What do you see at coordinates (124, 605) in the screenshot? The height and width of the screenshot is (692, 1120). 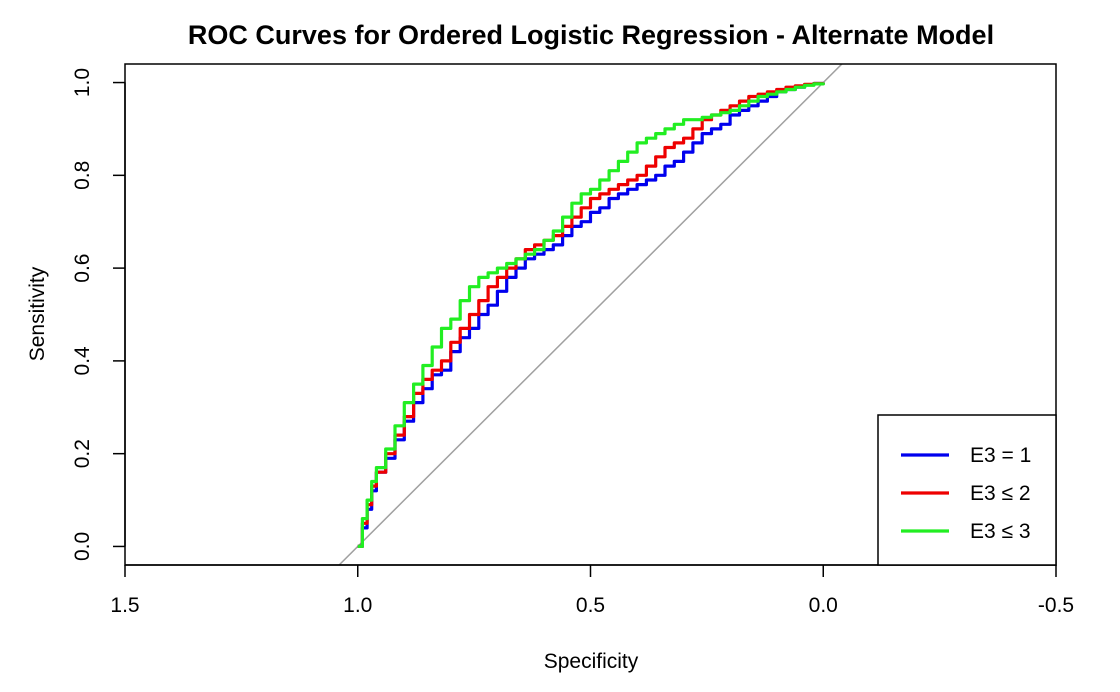 I see `x-tick-label: 1.5` at bounding box center [124, 605].